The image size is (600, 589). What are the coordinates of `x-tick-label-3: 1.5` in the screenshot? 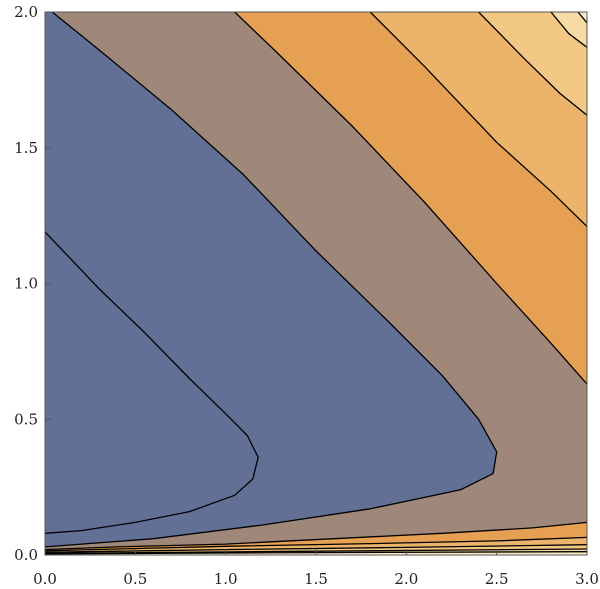 It's located at (316, 579).